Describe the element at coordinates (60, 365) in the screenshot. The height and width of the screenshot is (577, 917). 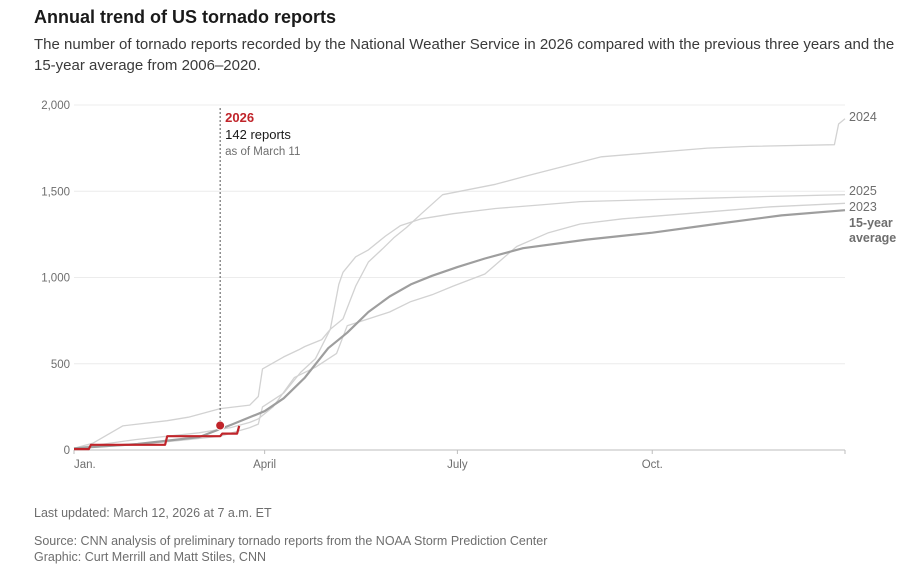
I see `y-tick-label: 500` at that location.